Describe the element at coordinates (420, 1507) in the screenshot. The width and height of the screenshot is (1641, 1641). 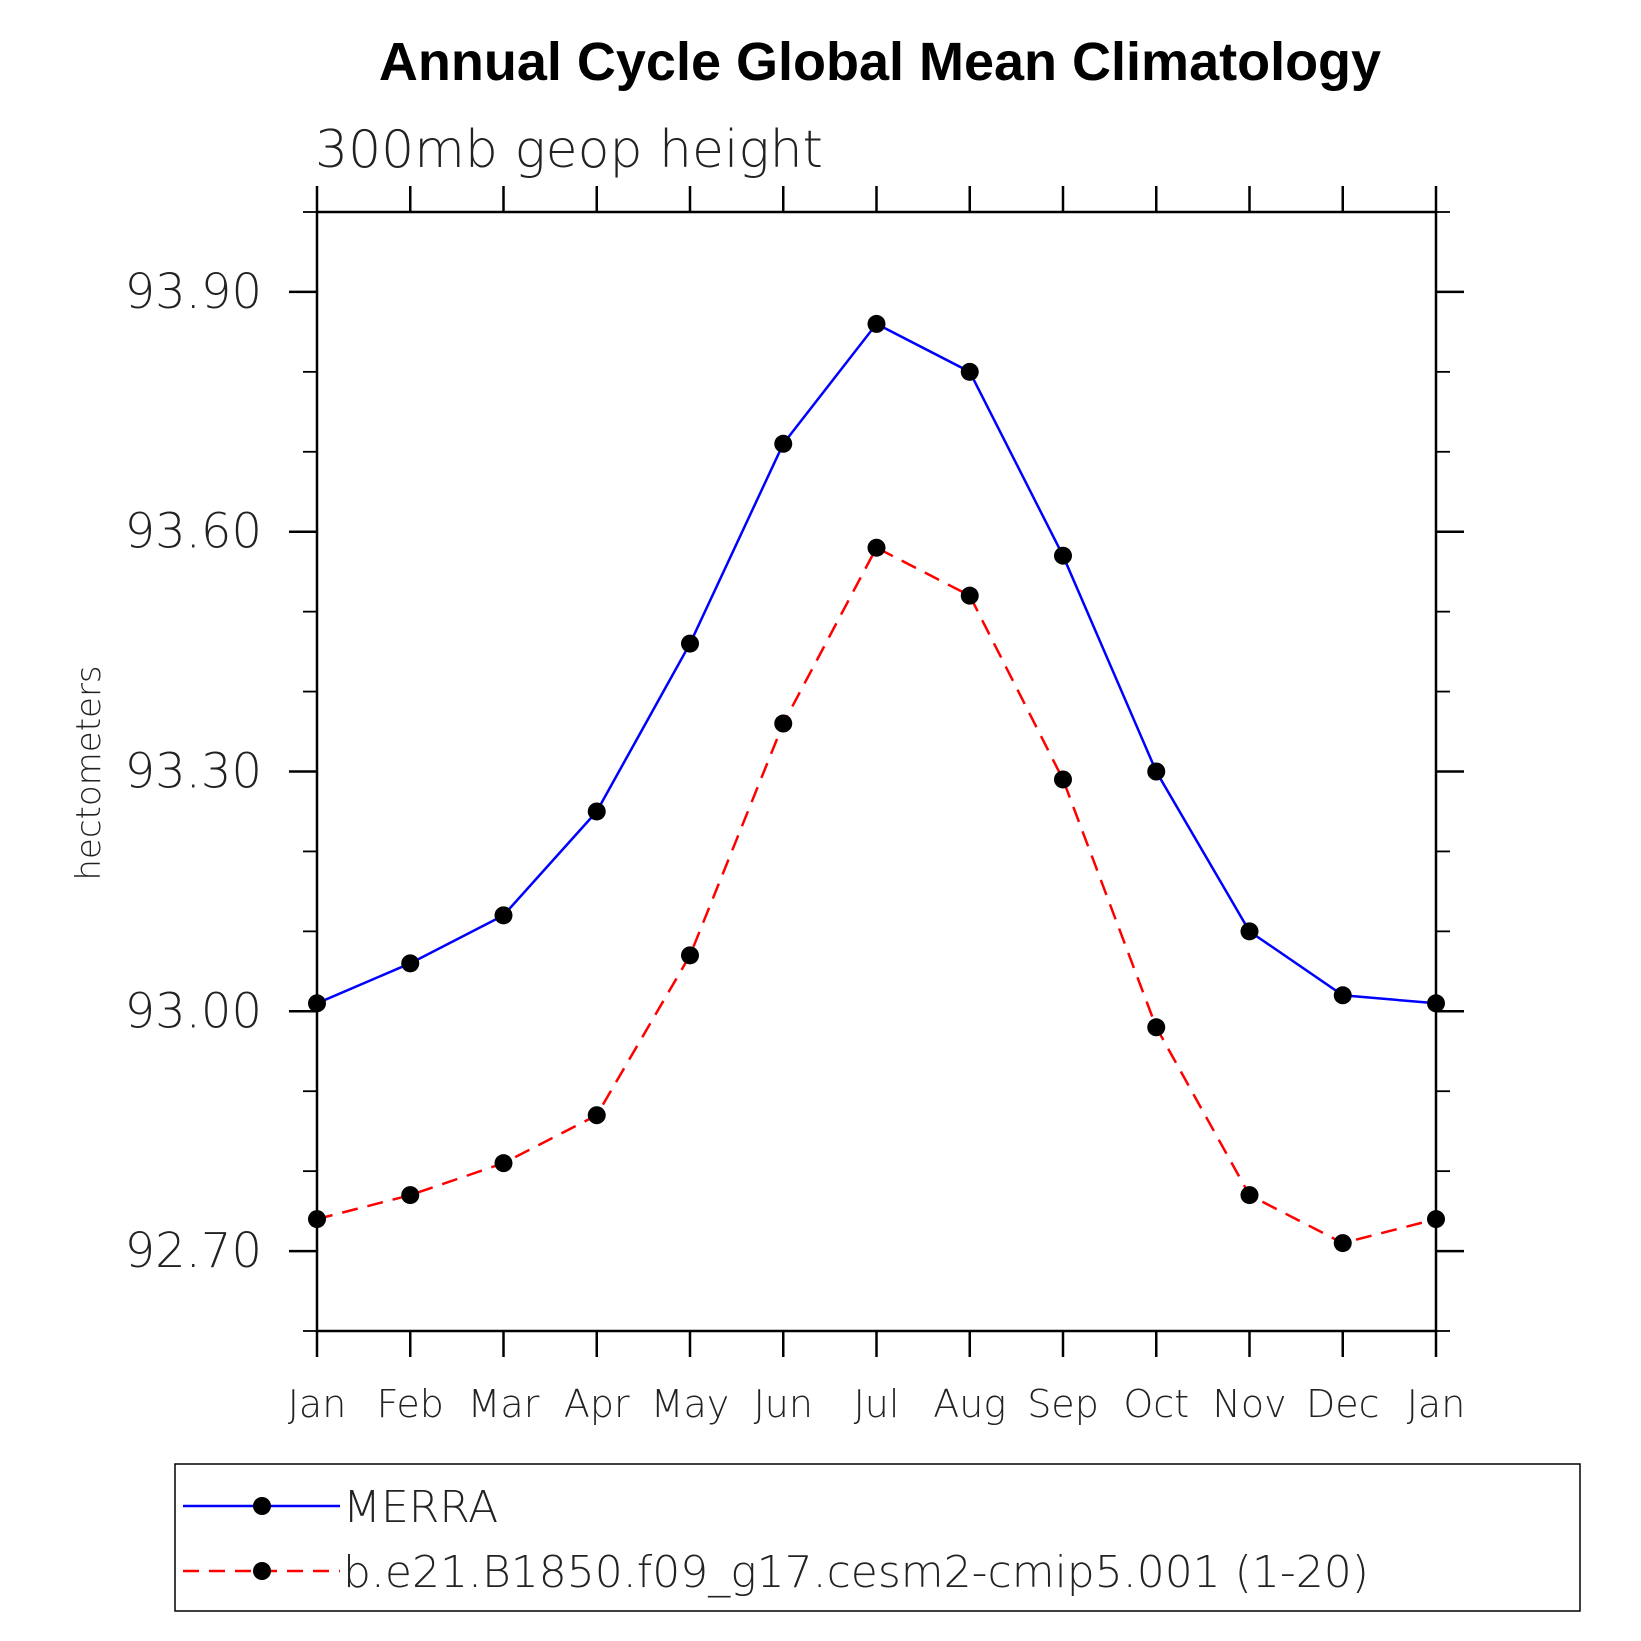
I see `legend-label-merra: MERRA` at that location.